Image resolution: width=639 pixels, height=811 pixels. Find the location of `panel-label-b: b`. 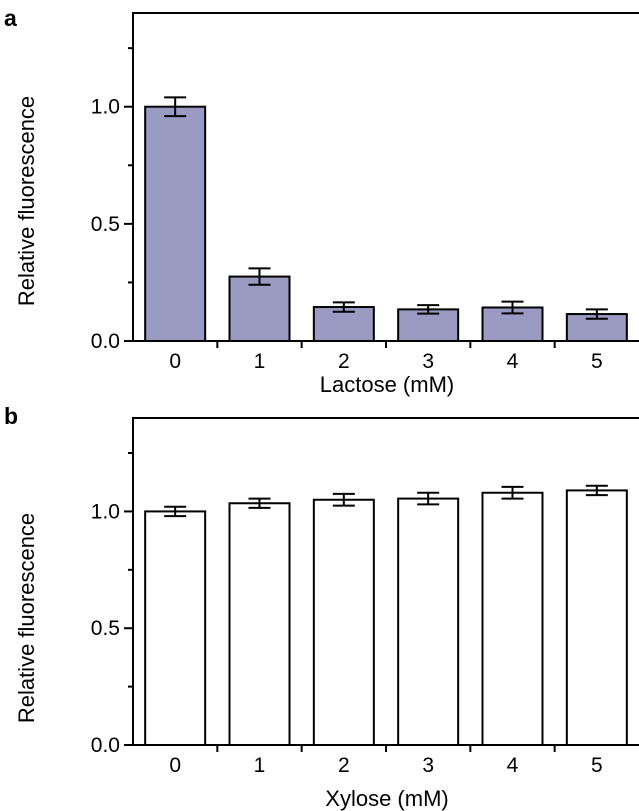

panel-label-b: b is located at coordinates (11, 416).